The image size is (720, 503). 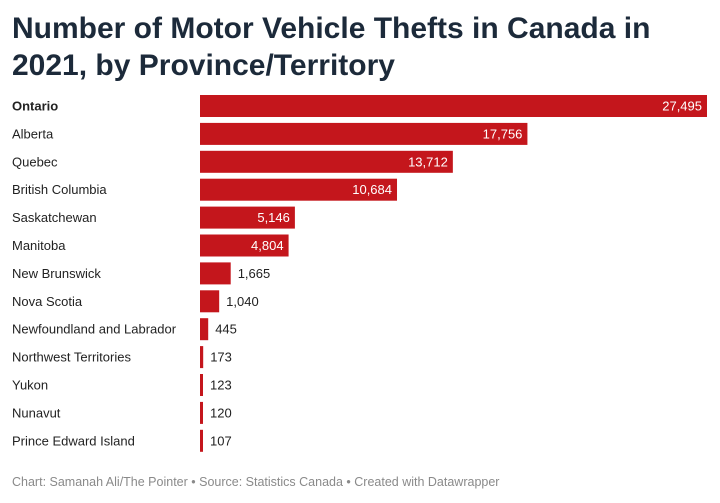 I want to click on value-label: 4,804, so click(x=267, y=245).